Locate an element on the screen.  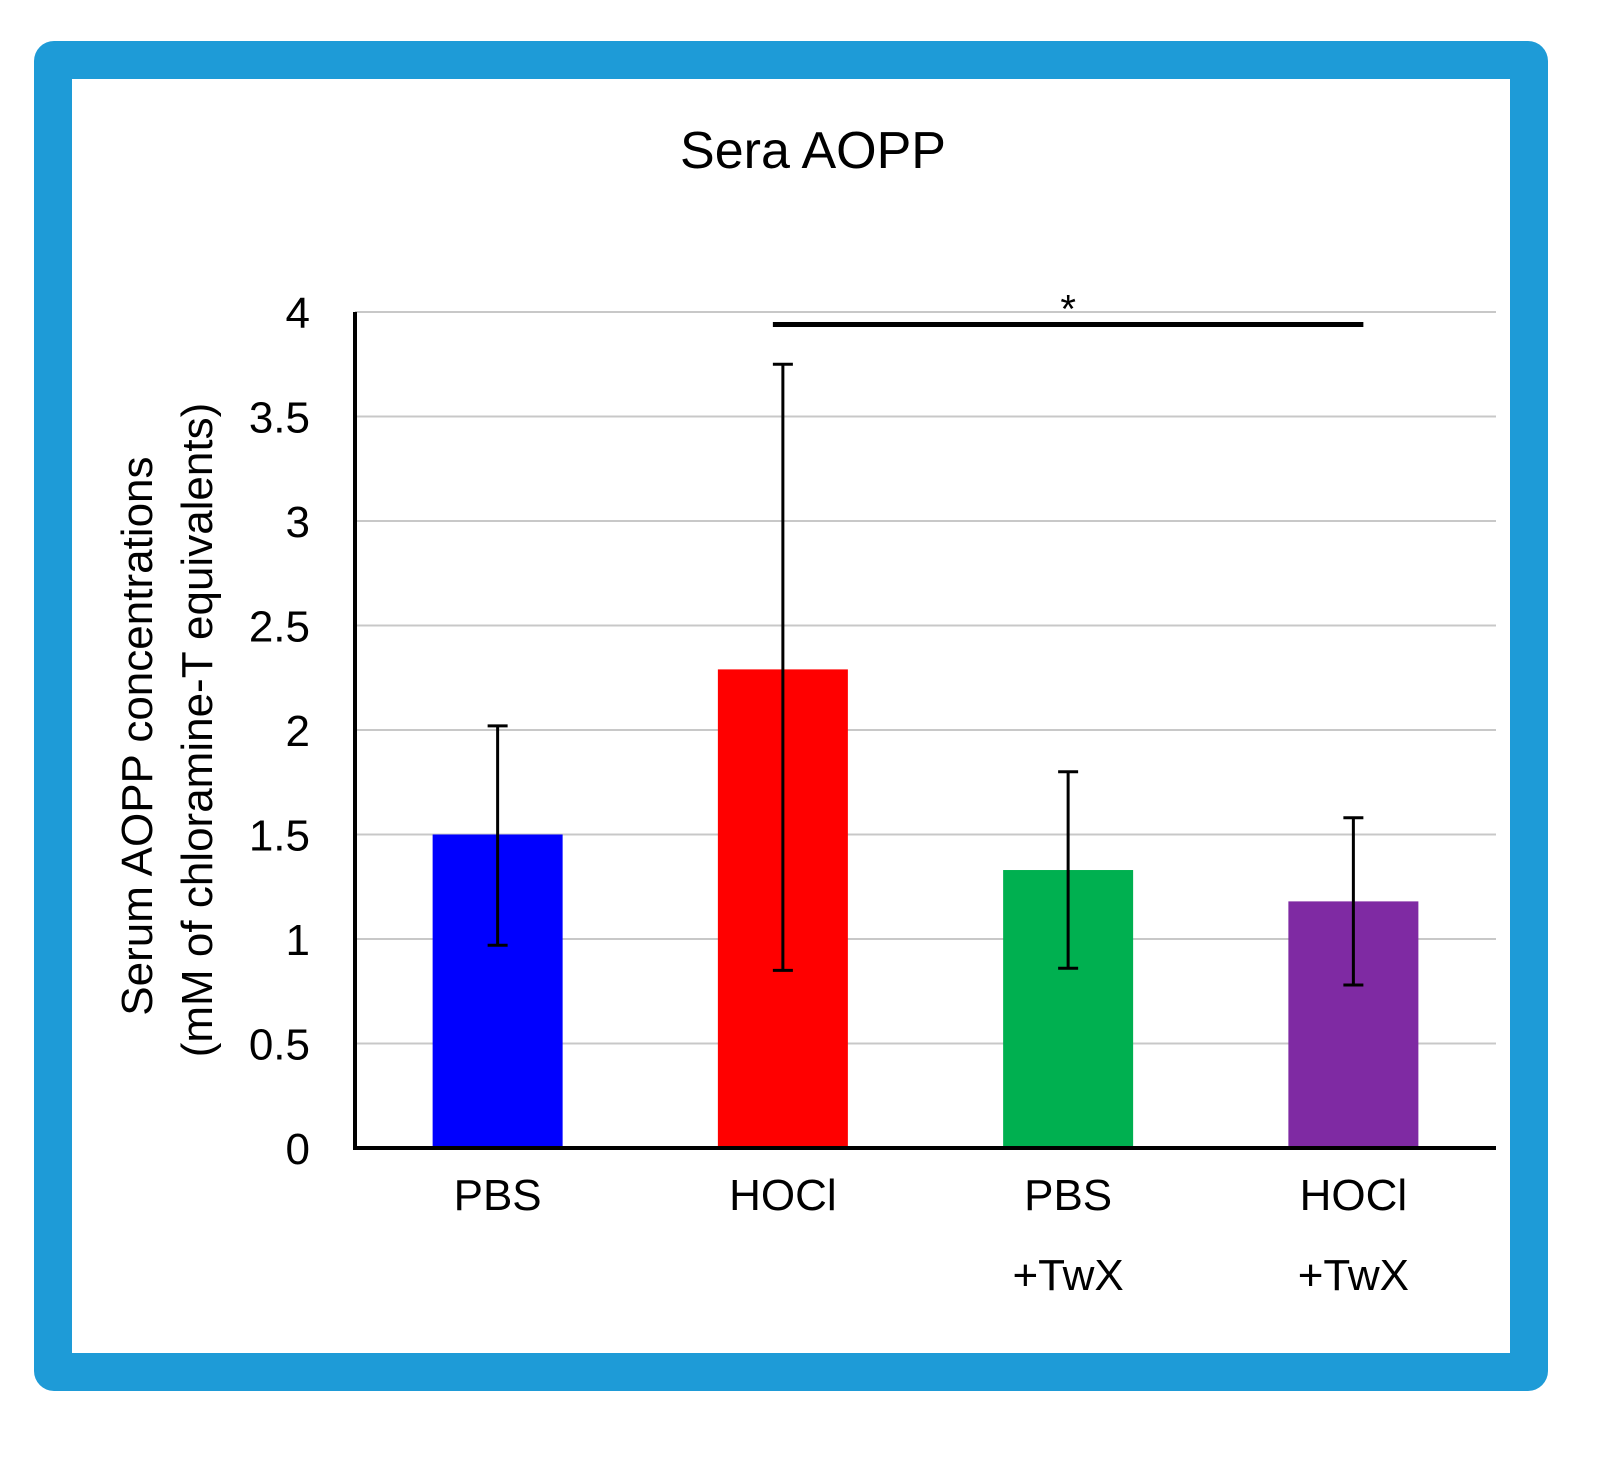
y-tick-label: 2.5 is located at coordinates (279, 627).